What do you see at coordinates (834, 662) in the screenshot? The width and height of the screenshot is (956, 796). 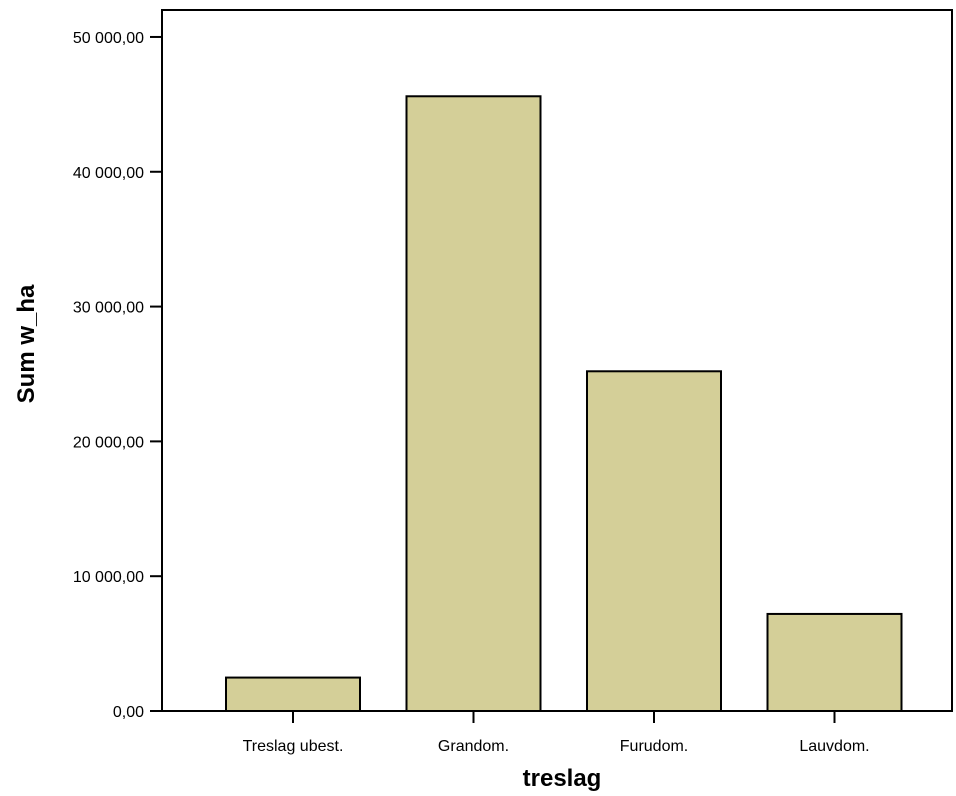 I see `bar-lauvdom` at bounding box center [834, 662].